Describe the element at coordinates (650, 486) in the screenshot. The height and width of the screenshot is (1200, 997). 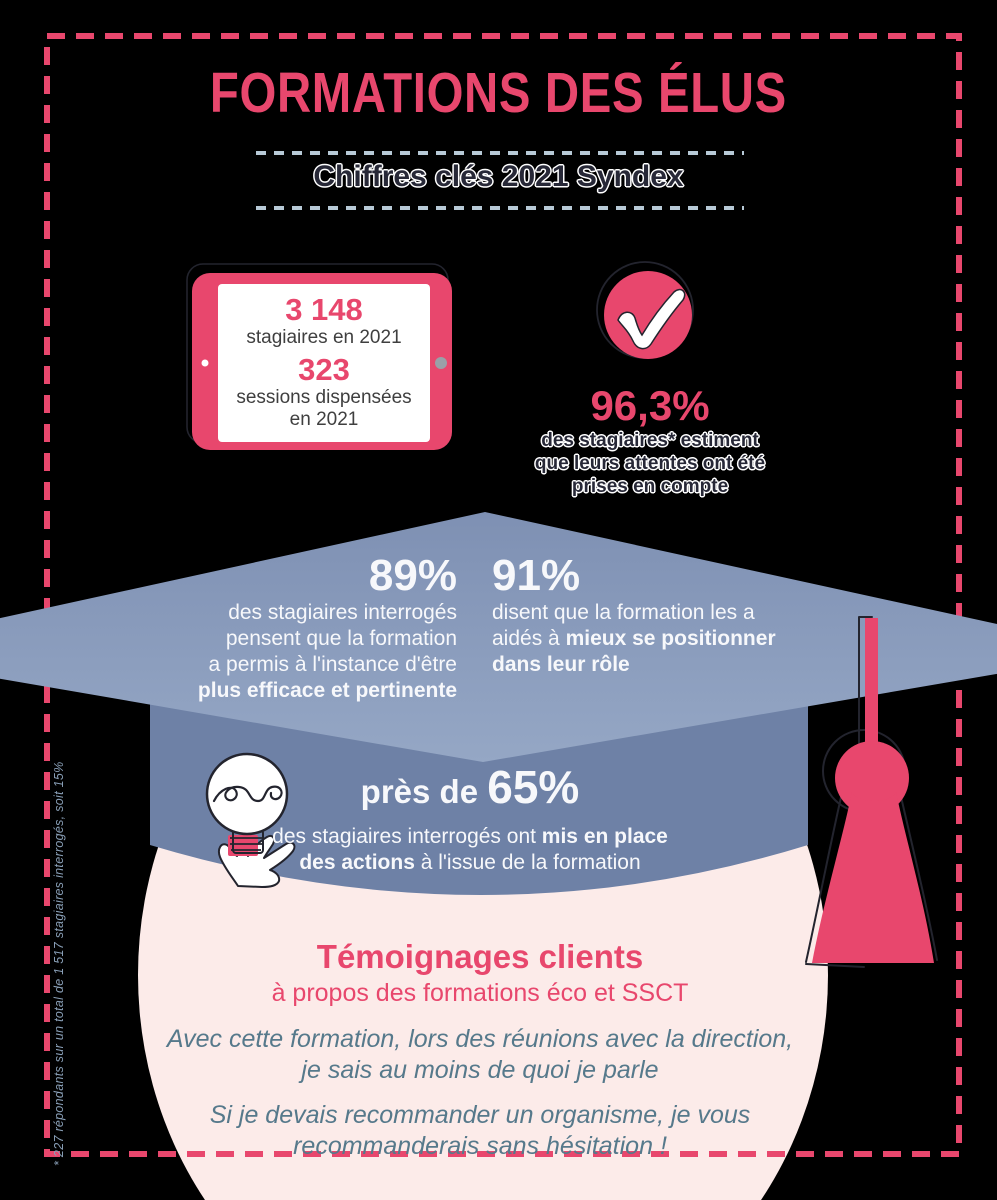
I see `satisfaction-line3: prises en compte` at that location.